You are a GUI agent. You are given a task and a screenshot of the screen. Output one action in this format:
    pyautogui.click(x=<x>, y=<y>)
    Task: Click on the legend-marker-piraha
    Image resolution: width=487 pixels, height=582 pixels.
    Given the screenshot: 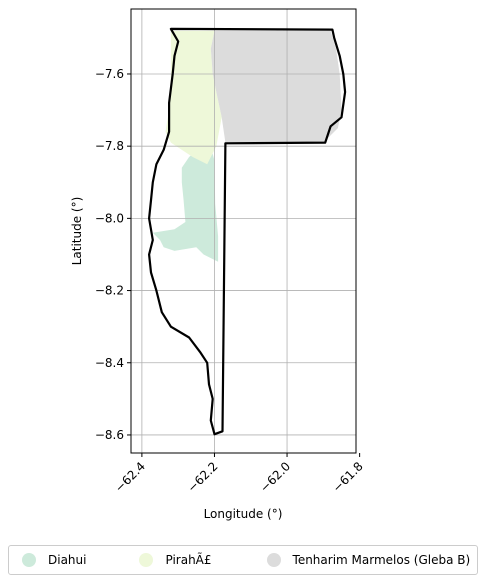 What is the action you would take?
    pyautogui.click(x=146, y=560)
    